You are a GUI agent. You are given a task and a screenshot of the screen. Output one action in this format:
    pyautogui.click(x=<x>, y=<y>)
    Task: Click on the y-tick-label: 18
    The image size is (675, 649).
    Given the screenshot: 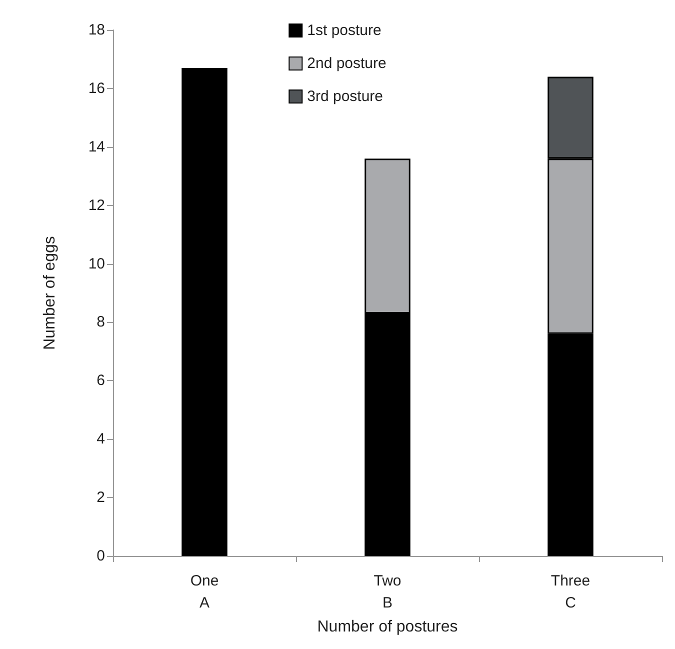 What is the action you would take?
    pyautogui.click(x=96, y=30)
    